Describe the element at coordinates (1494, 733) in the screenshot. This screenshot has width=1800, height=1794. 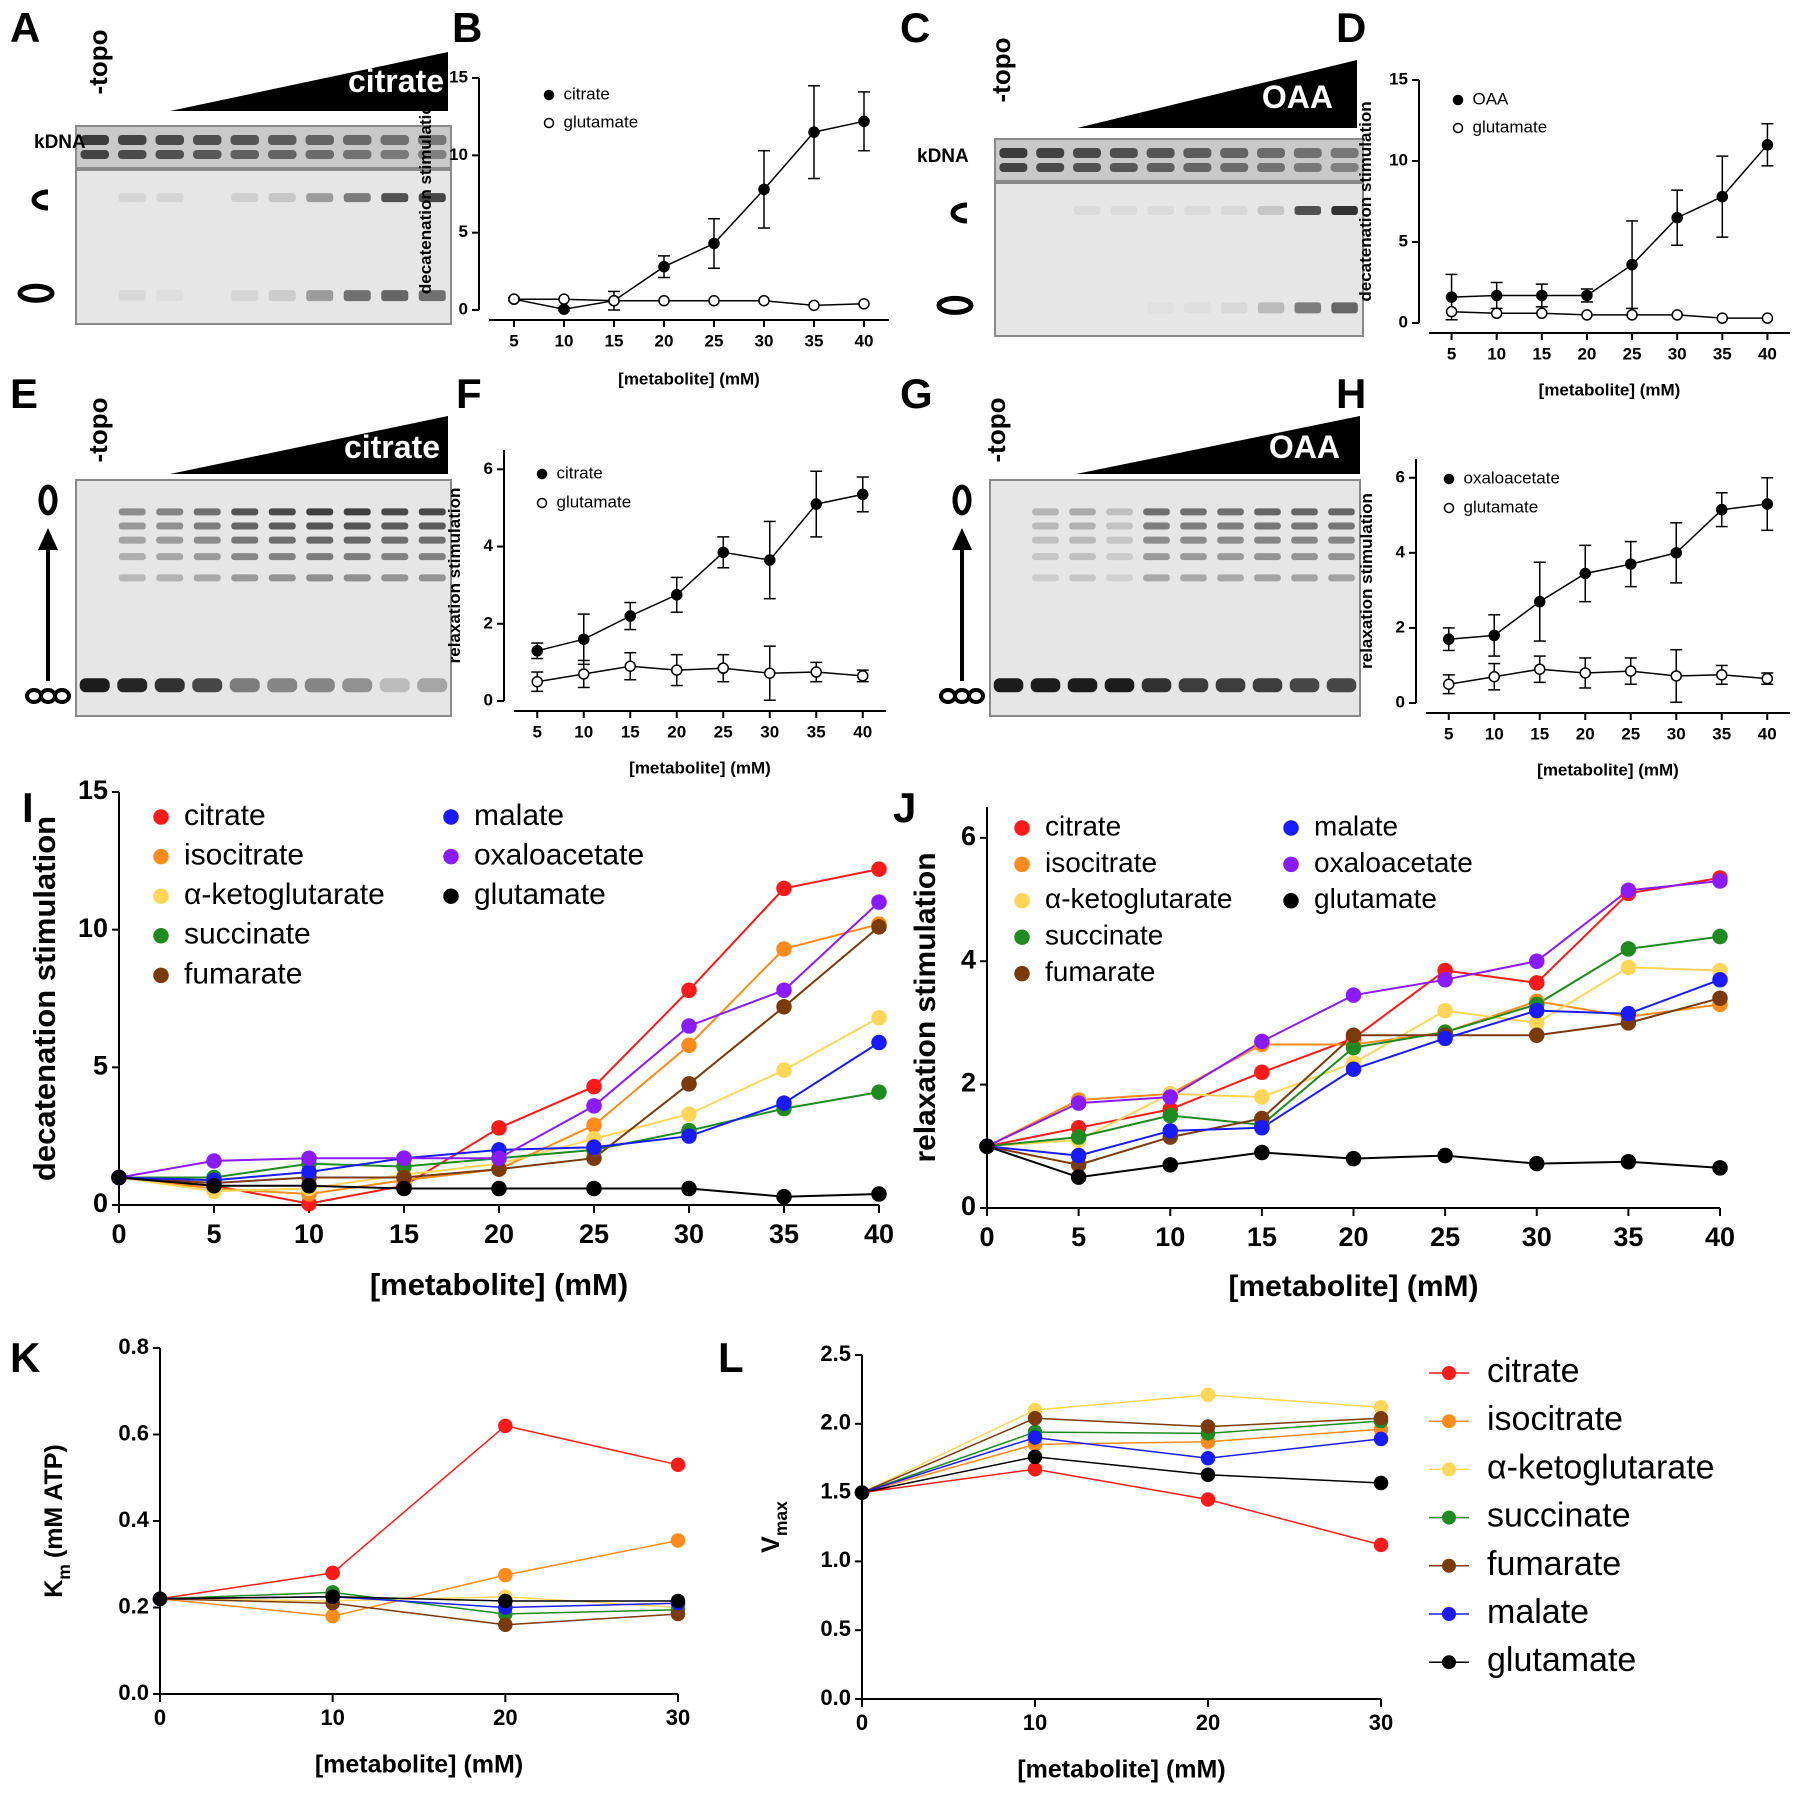
I see `x-tick-label: 10` at that location.